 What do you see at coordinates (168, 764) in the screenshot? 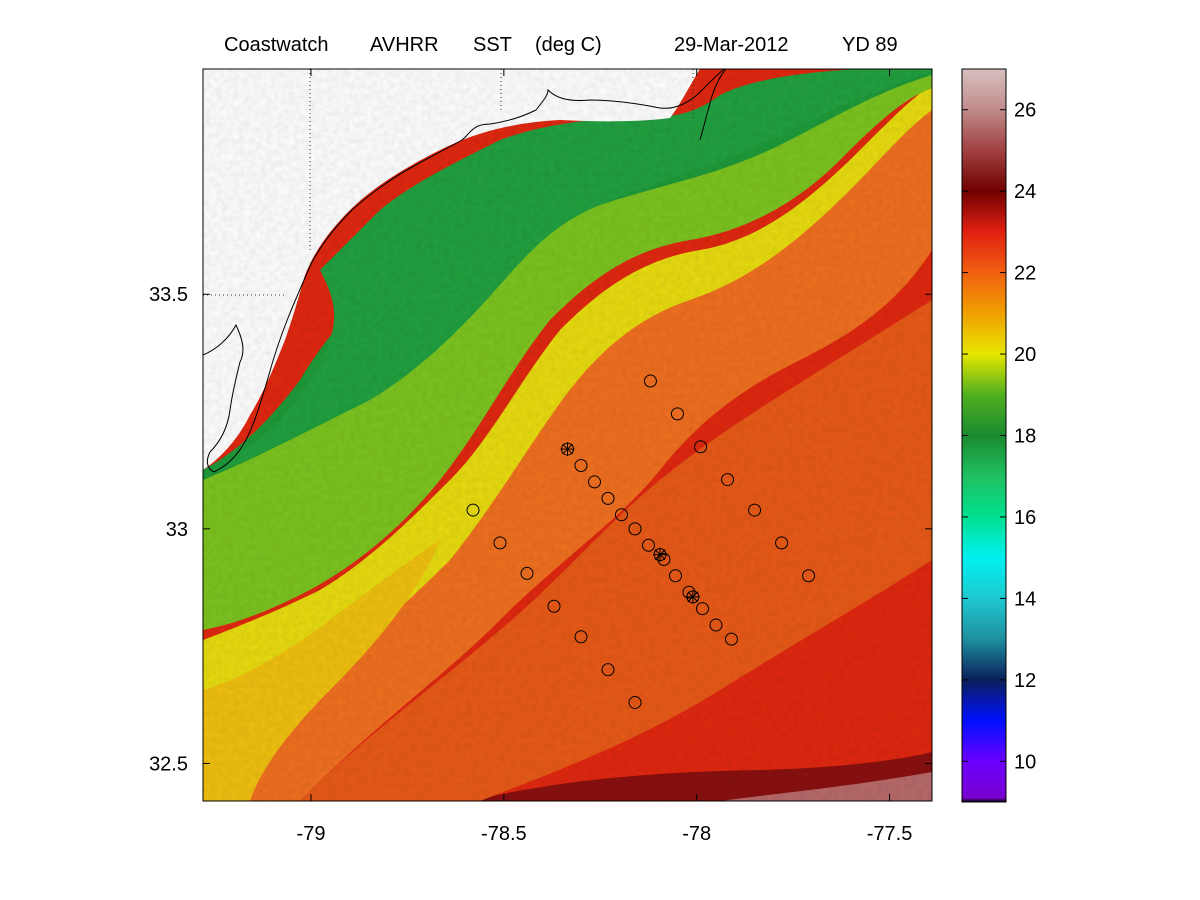
I see `y-tick-label: 32.5` at bounding box center [168, 764].